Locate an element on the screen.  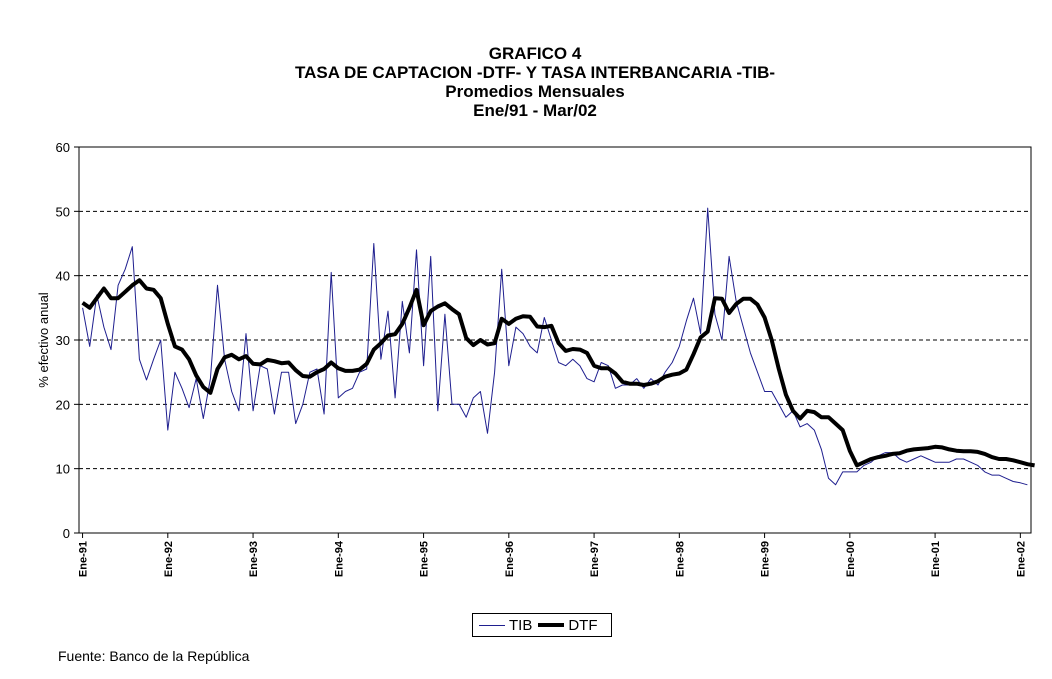
source-note: Fuente: Banco de la República is located at coordinates (154, 656).